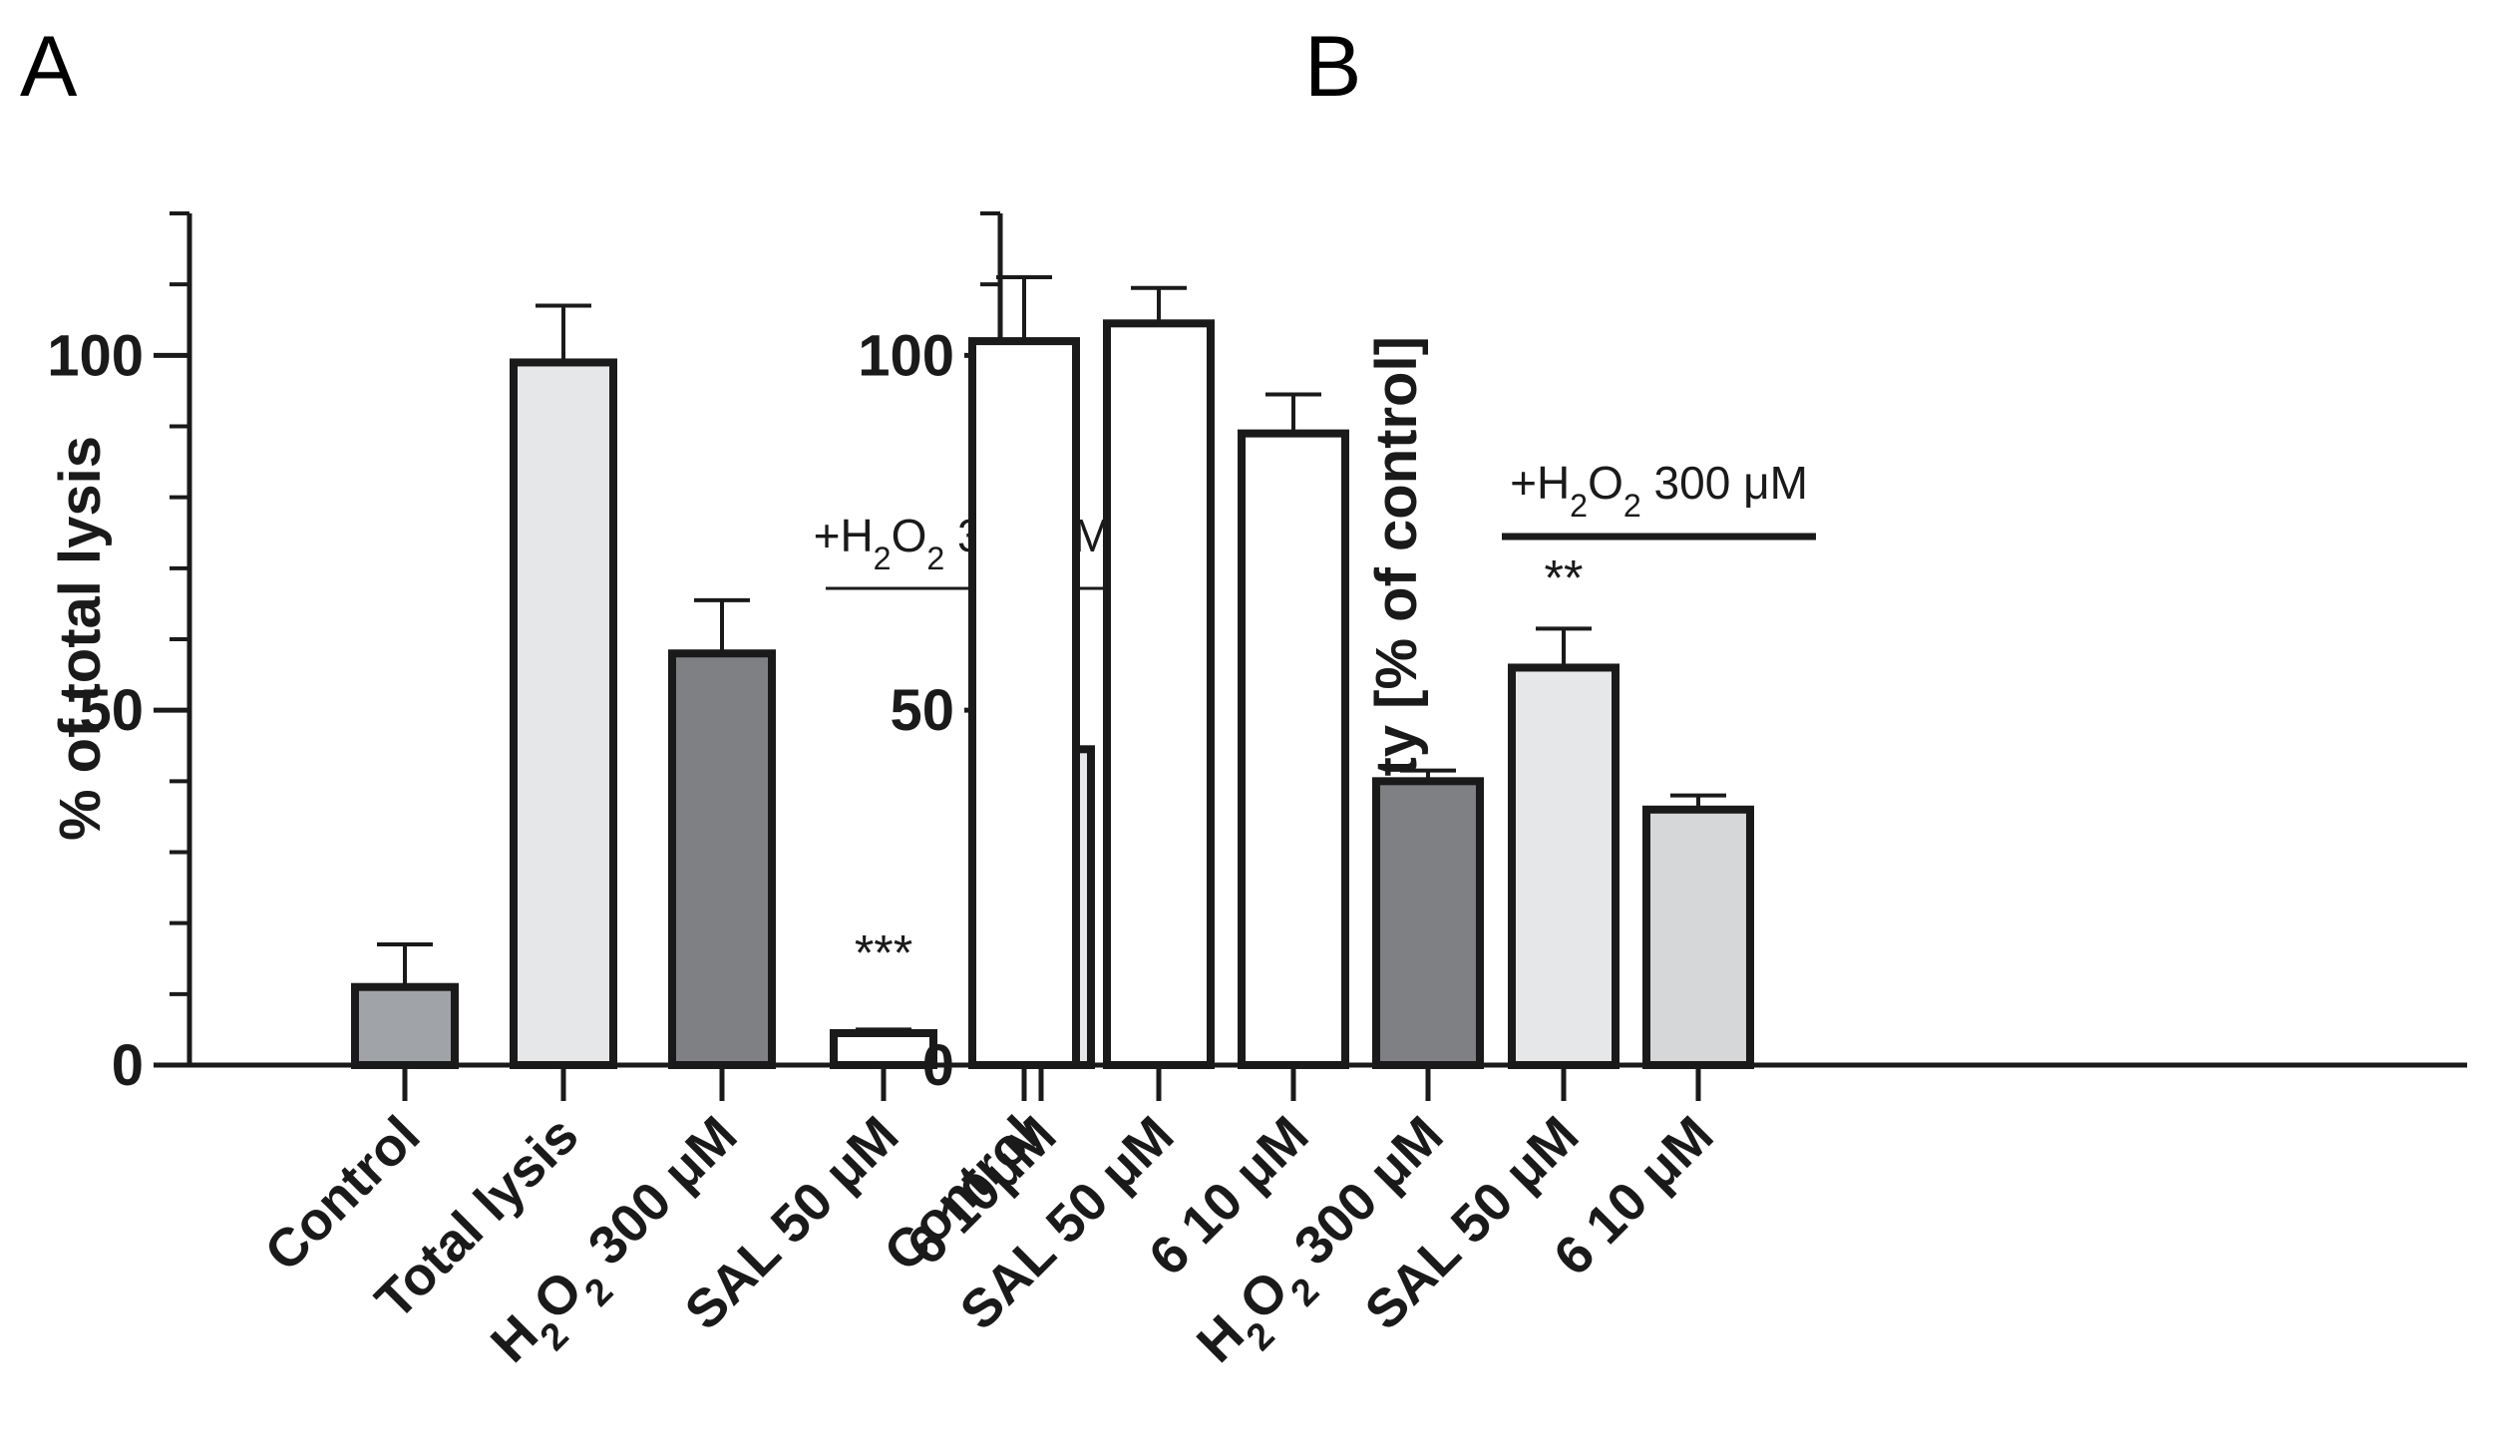 This screenshot has width=2520, height=1456. I want to click on panel-b-category-label-part: H, so click(1221, 1339).